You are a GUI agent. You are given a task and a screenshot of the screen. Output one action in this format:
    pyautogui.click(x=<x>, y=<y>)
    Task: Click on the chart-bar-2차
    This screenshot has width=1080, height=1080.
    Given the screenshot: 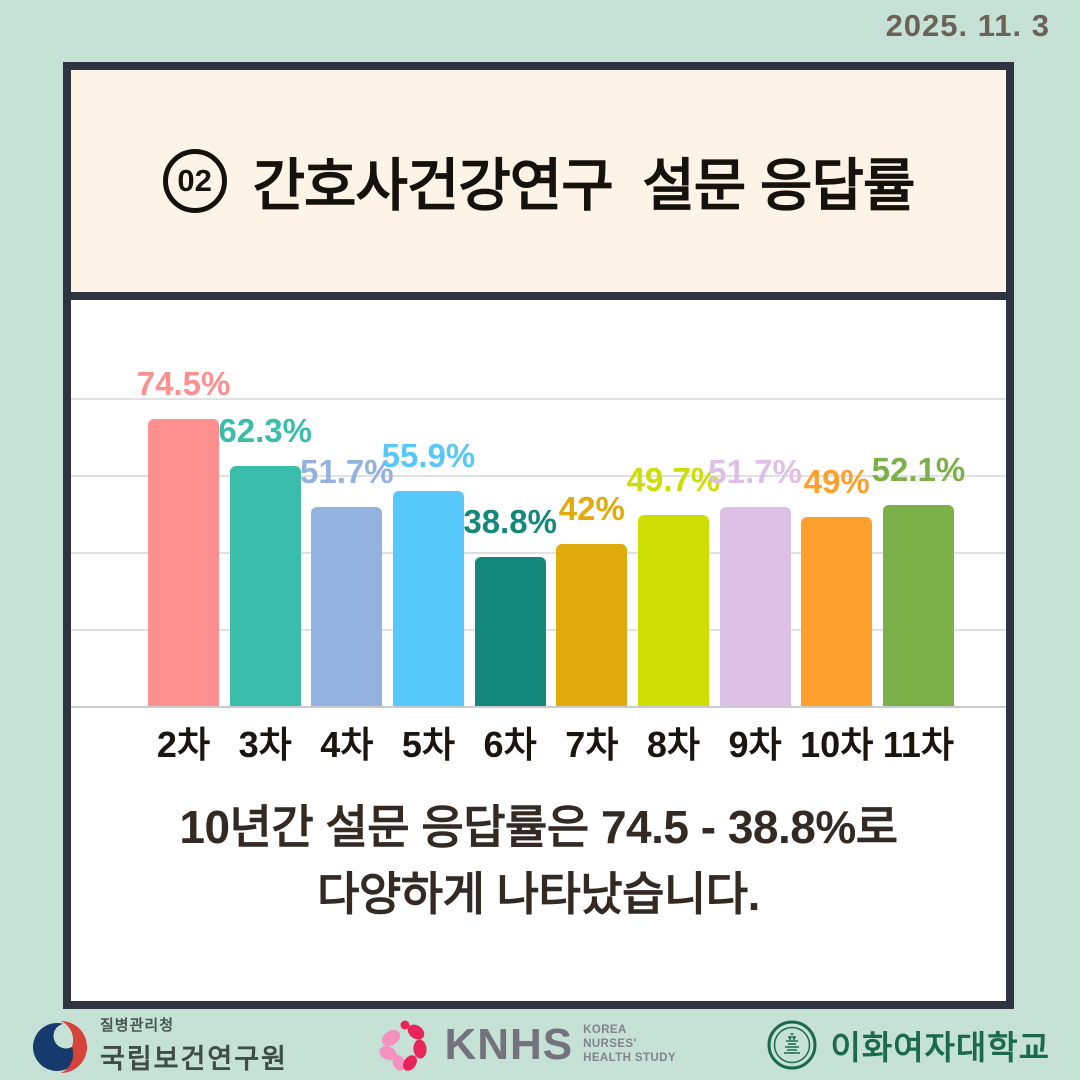 What is the action you would take?
    pyautogui.click(x=183, y=562)
    